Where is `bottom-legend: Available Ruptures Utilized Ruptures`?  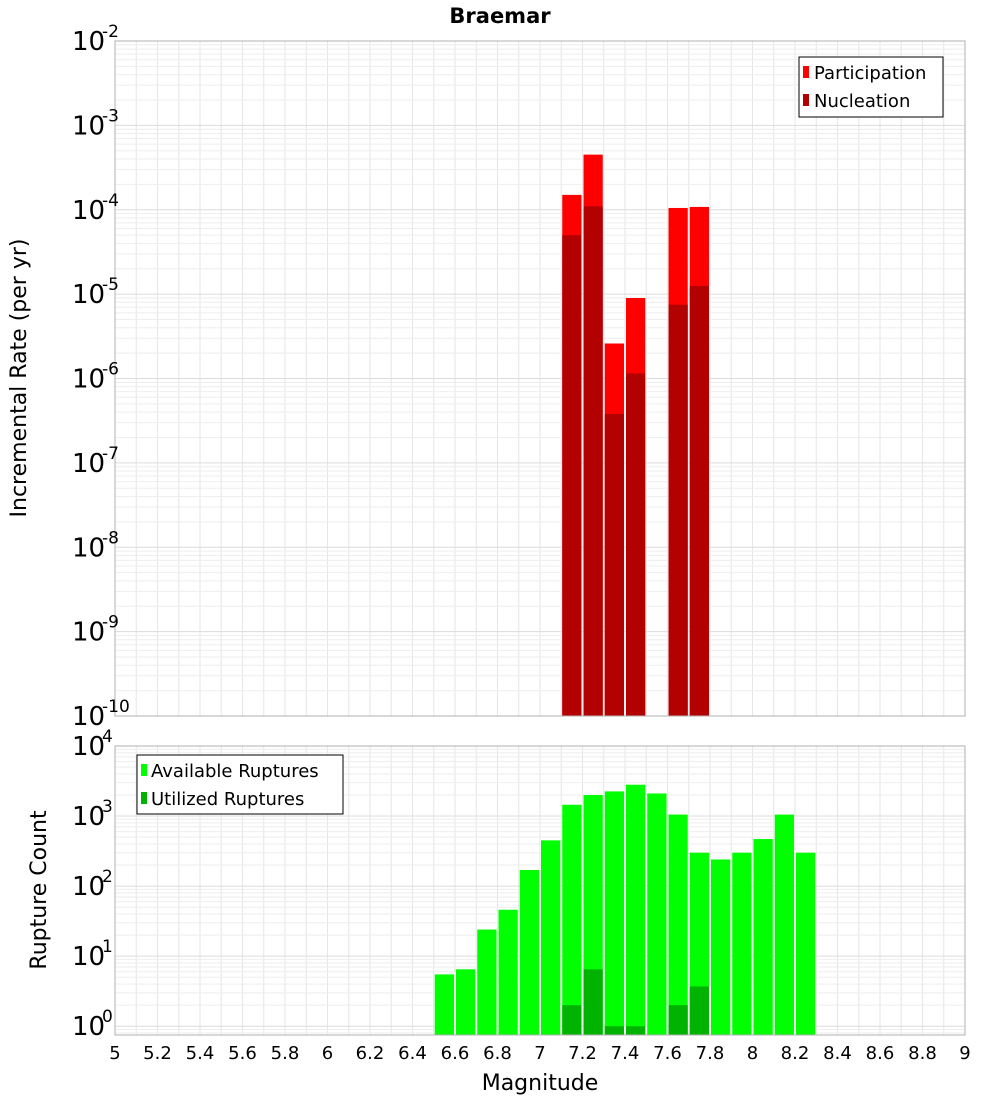
bottom-legend: Available Ruptures Utilized Ruptures is located at coordinates (240, 784).